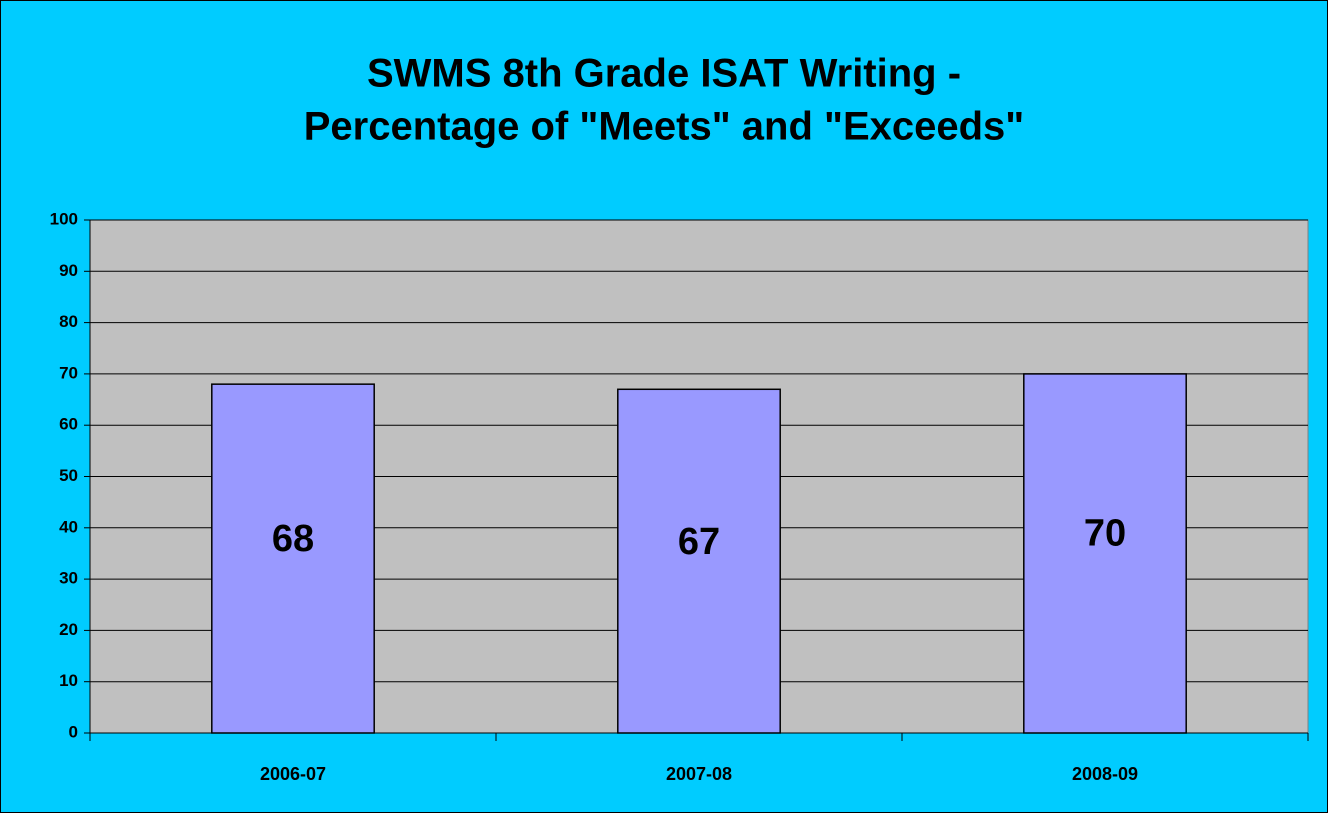  What do you see at coordinates (68, 578) in the screenshot?
I see `y-tick-label: 30` at bounding box center [68, 578].